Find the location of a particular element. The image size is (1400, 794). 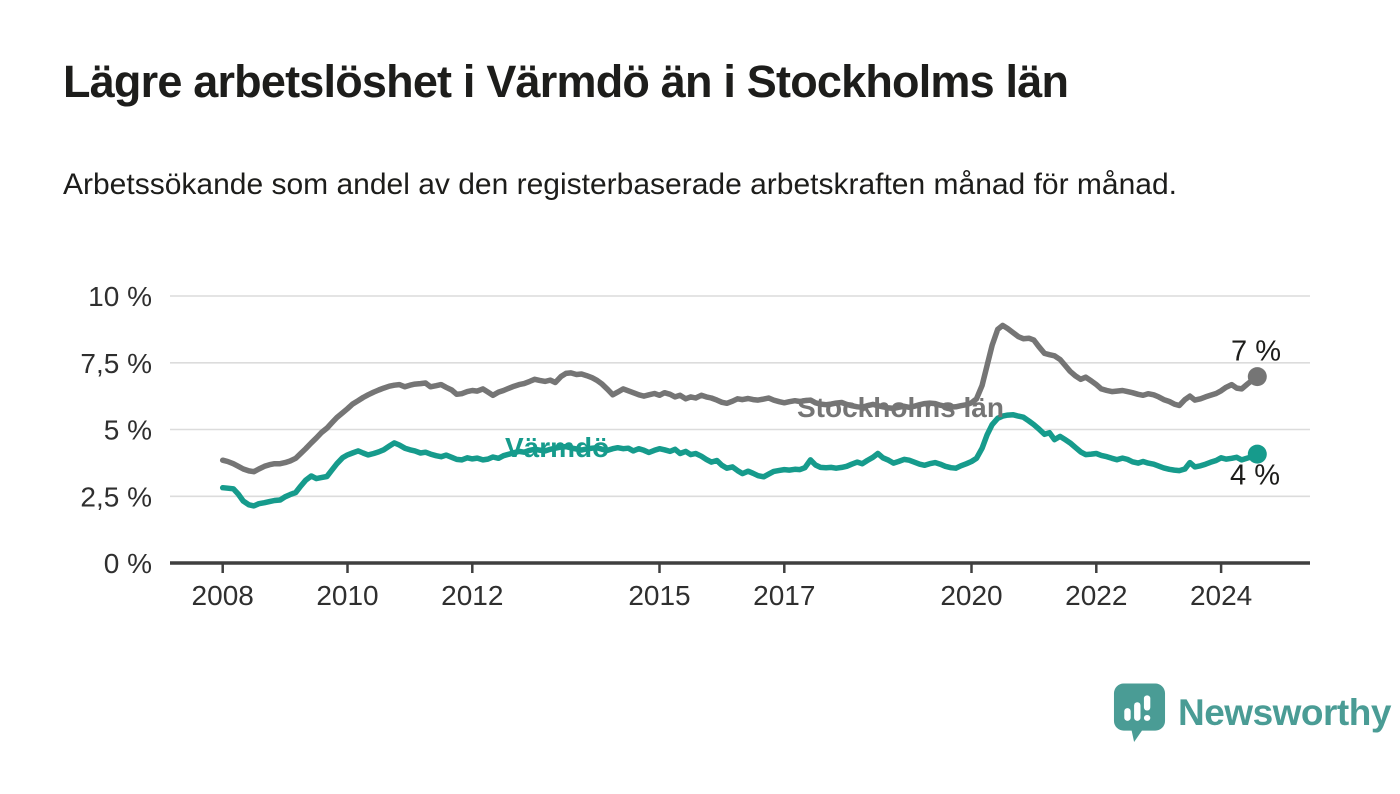

series-end-dot-varmdo is located at coordinates (1257, 454).